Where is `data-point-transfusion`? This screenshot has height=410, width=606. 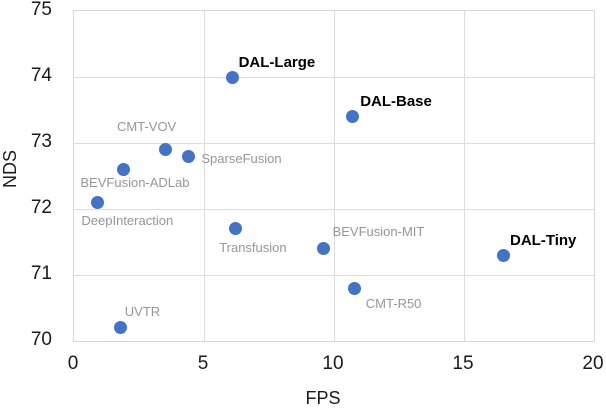 data-point-transfusion is located at coordinates (235, 229).